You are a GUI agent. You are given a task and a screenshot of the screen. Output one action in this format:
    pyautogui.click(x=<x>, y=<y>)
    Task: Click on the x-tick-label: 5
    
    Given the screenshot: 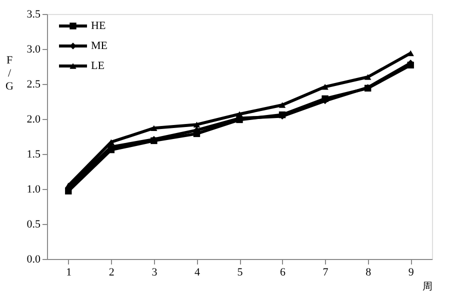 What is the action you would take?
    pyautogui.click(x=240, y=272)
    